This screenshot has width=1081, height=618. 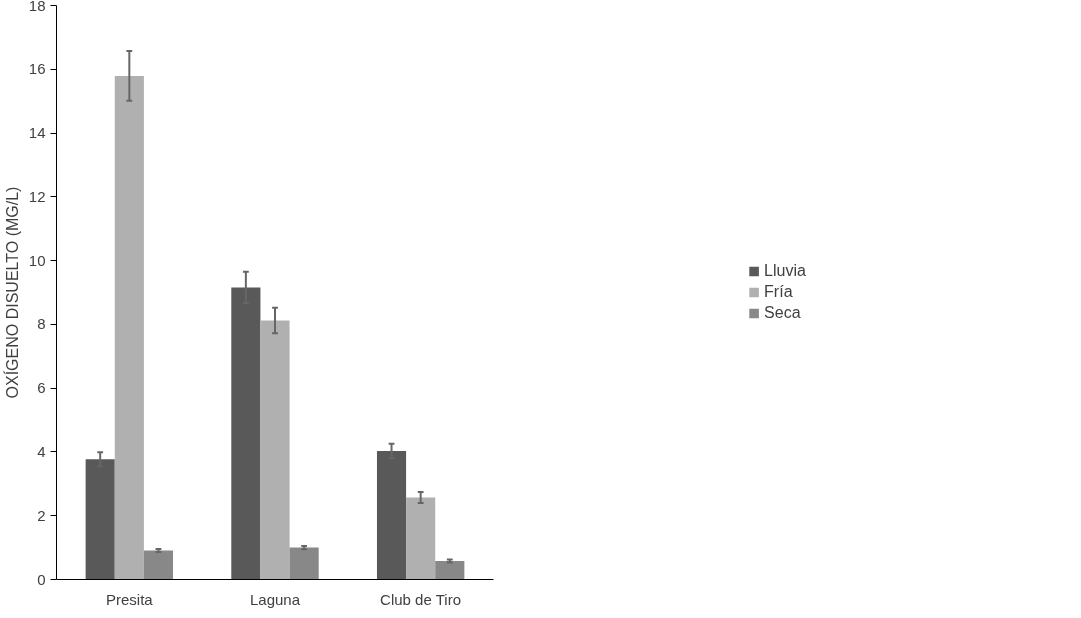 What do you see at coordinates (41, 451) in the screenshot?
I see `y-tick-label: 4` at bounding box center [41, 451].